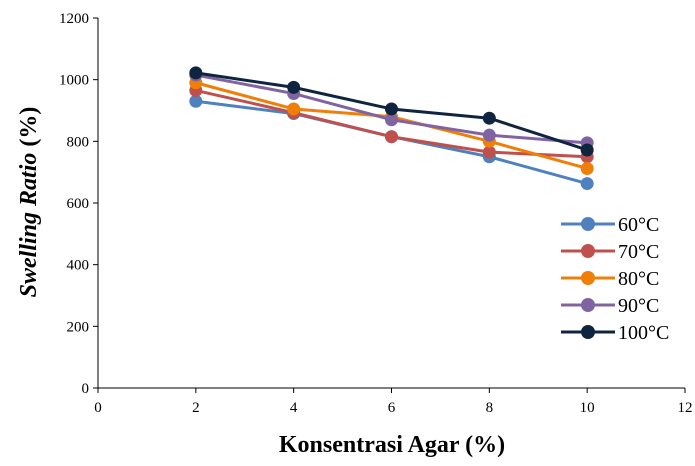 This screenshot has width=695, height=466. I want to click on legend-item: 90°C, so click(610, 306).